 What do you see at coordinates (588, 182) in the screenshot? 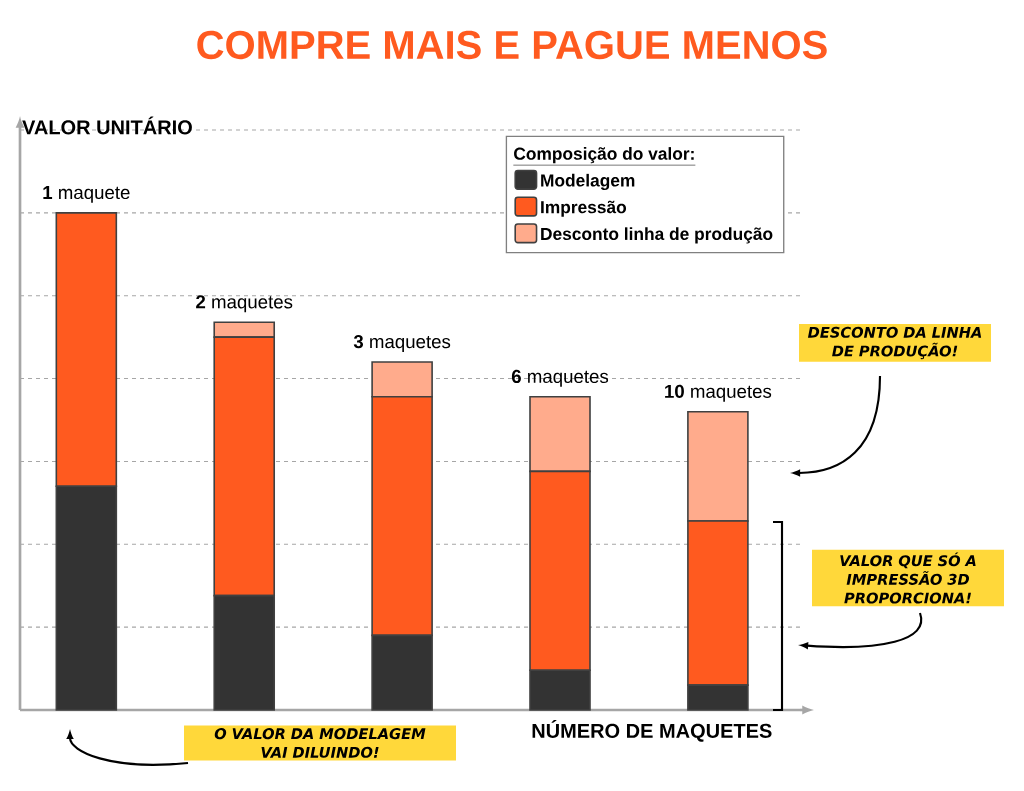
I see `legend-label: Modelagem` at bounding box center [588, 182].